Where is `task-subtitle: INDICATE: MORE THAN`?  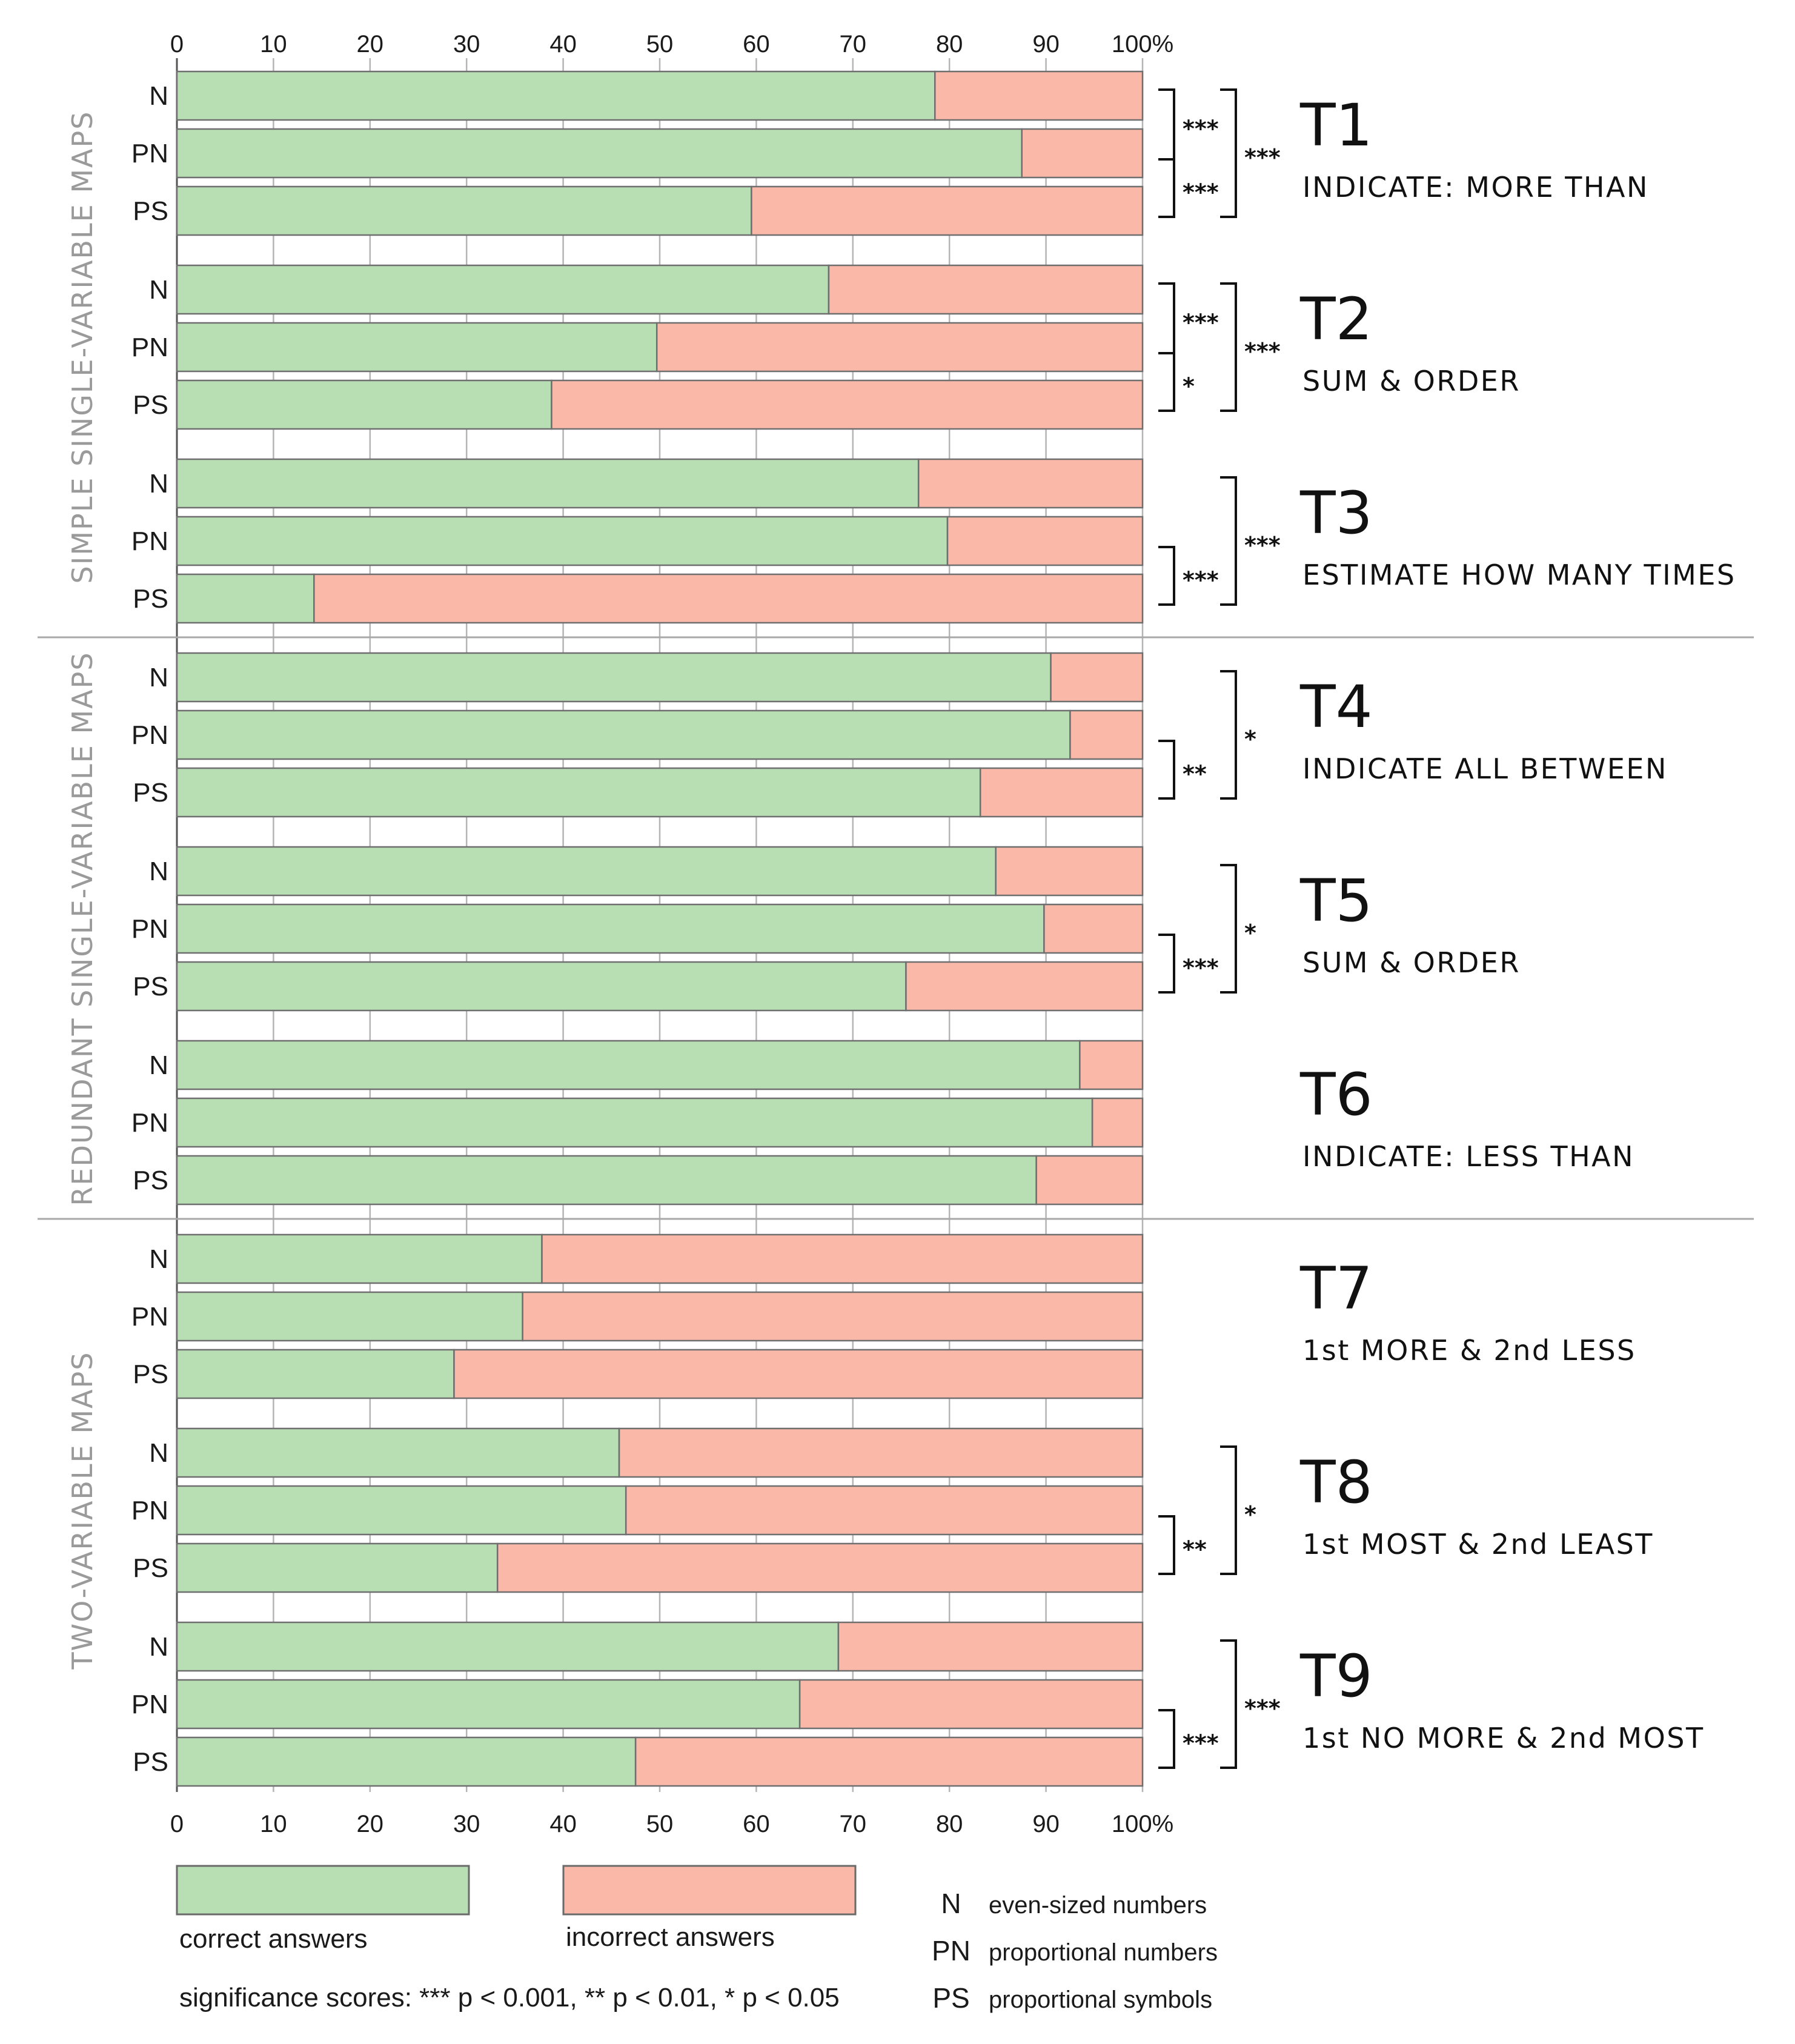 task-subtitle: INDICATE: MORE THAN is located at coordinates (1475, 187).